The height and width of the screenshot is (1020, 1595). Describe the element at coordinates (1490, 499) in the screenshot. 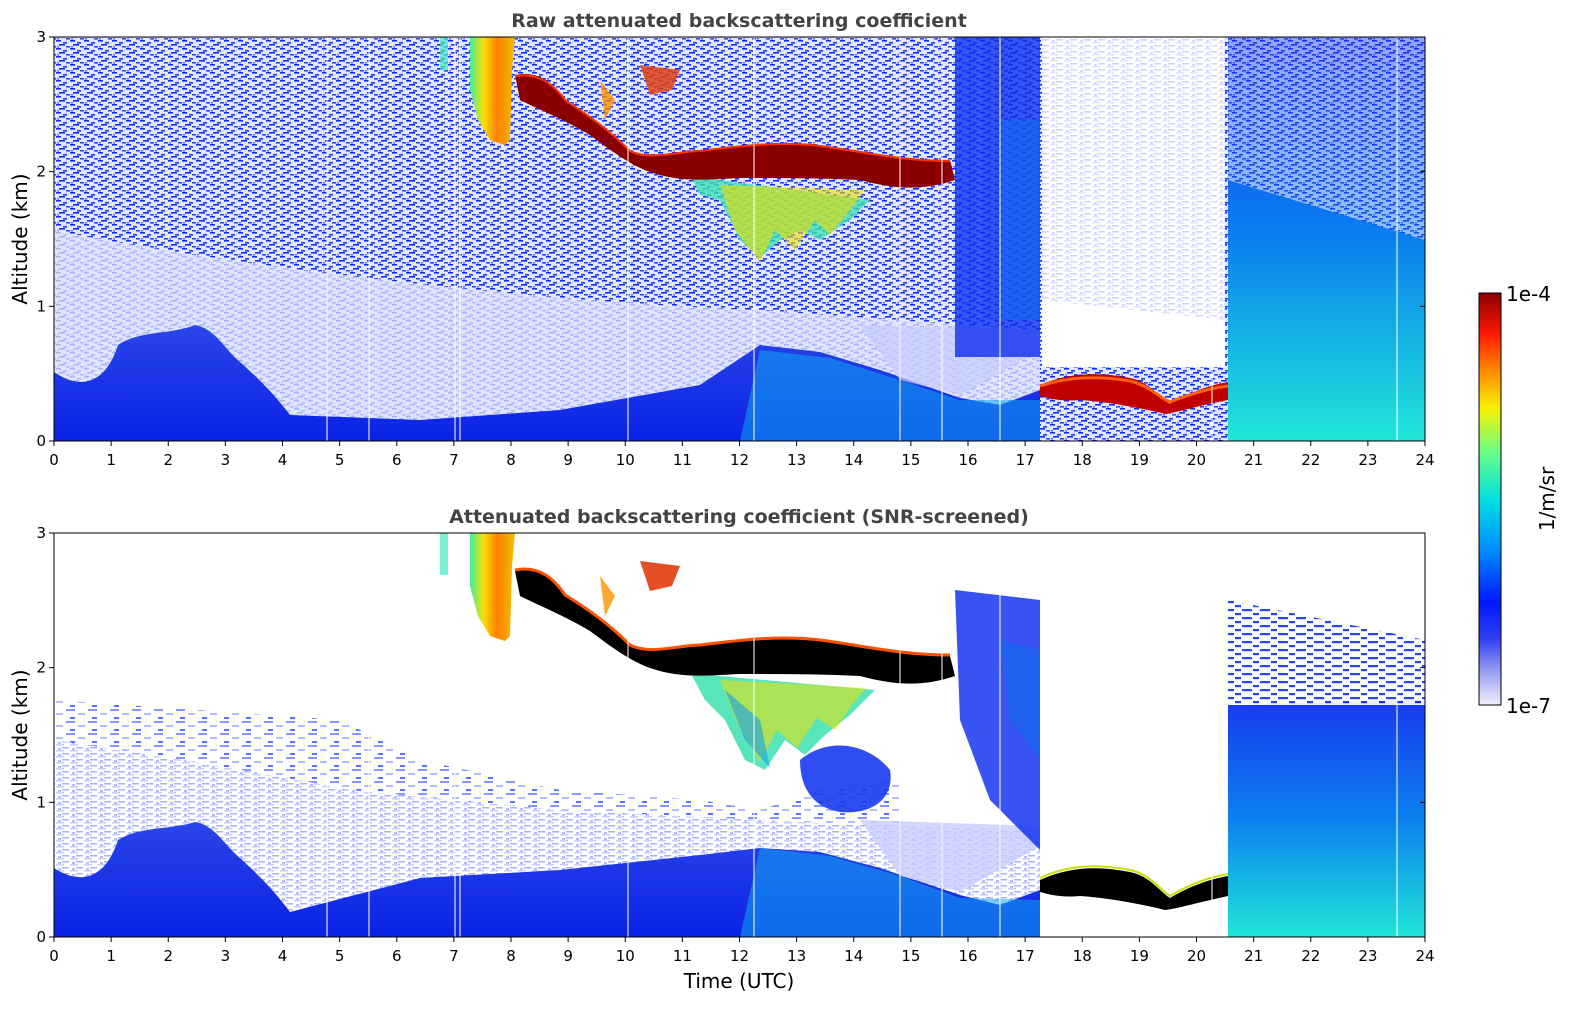

I see `colorbar-gradient` at that location.